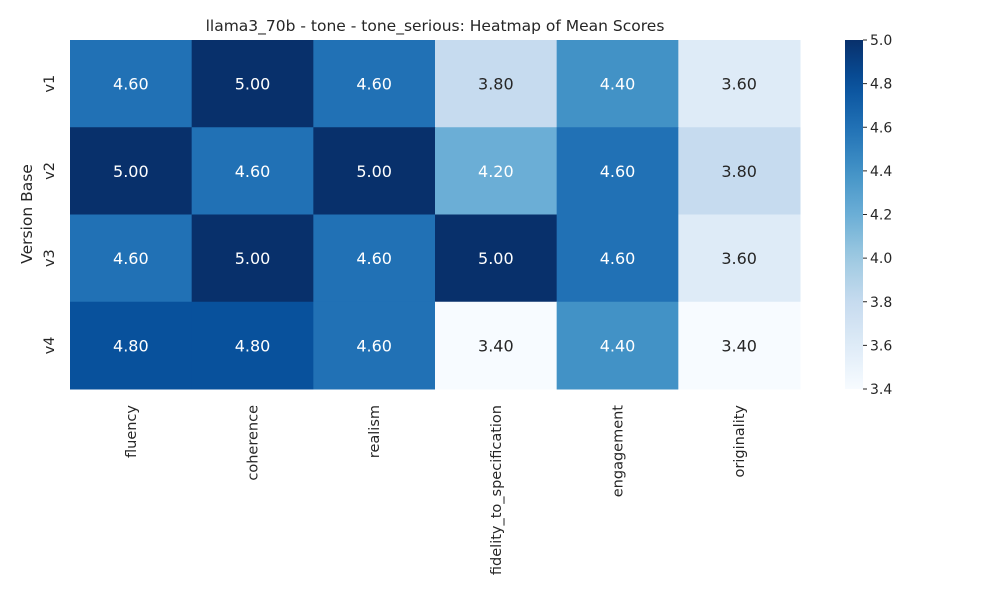  Describe the element at coordinates (881, 303) in the screenshot. I see `colorbar-tick-label: 3.8` at that location.